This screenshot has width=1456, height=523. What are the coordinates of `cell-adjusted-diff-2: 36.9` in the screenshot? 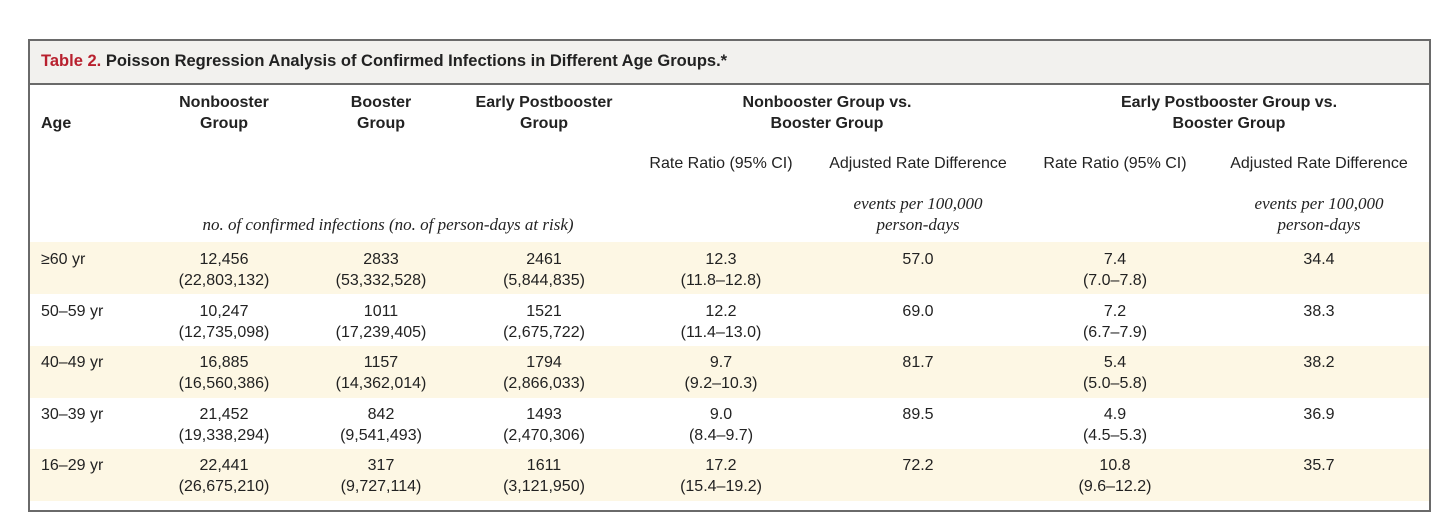 It's located at (1319, 414).